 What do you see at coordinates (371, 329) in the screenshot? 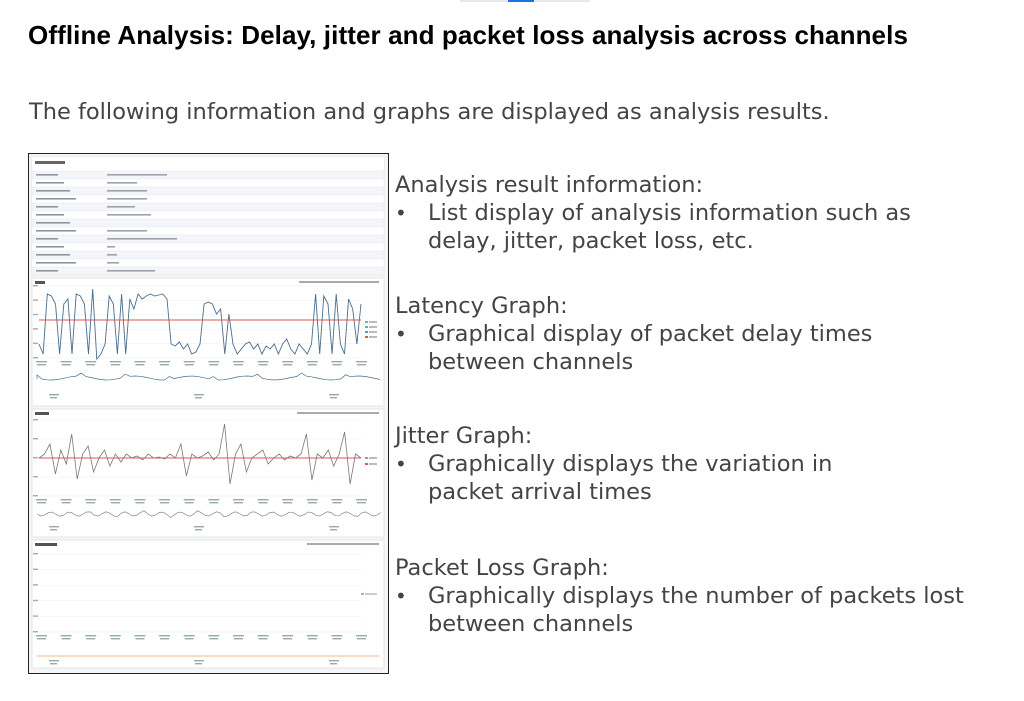
I see `latency-legend` at bounding box center [371, 329].